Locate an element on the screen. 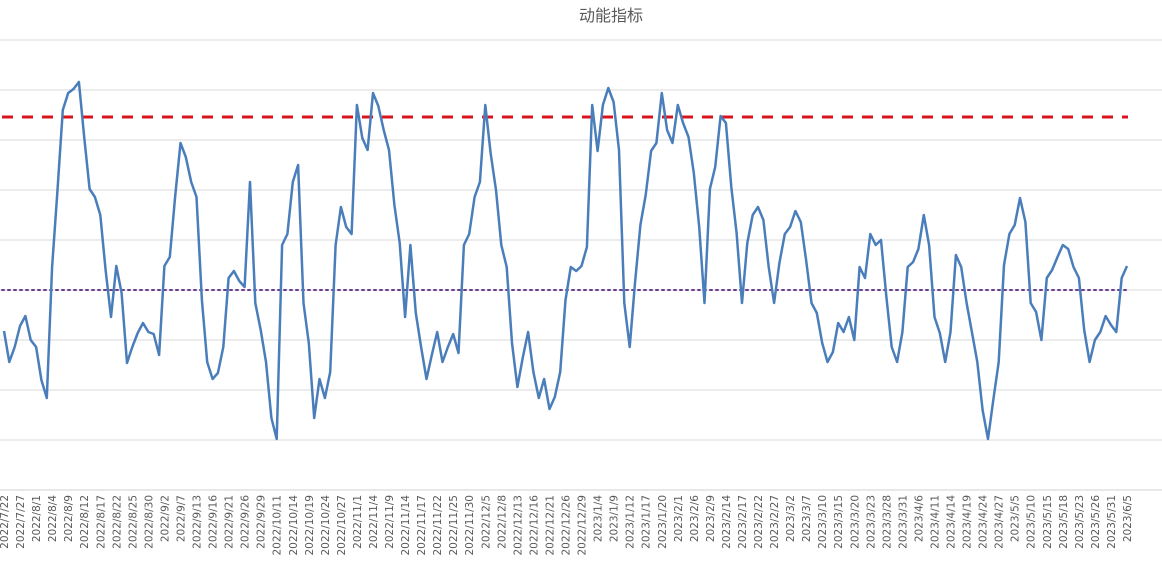  x-tick-label: 2023/4/19 is located at coordinates (968, 522).